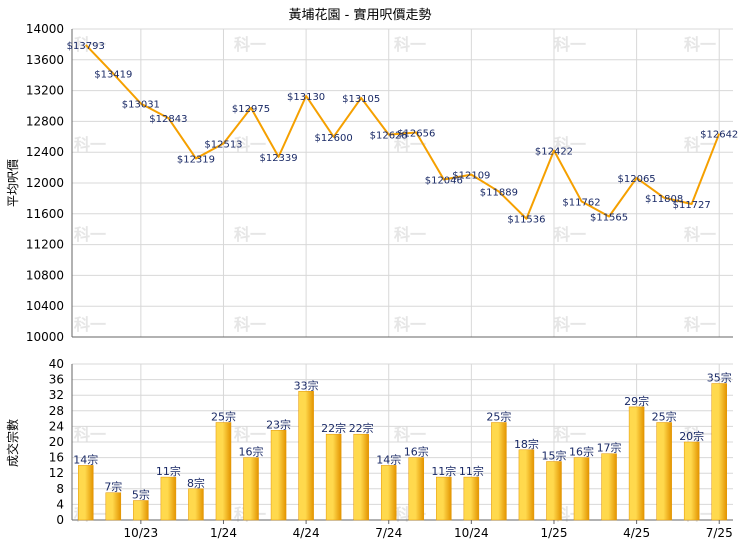  Describe the element at coordinates (306, 533) in the screenshot. I see `volume-x-tick-label: 4/24` at that location.